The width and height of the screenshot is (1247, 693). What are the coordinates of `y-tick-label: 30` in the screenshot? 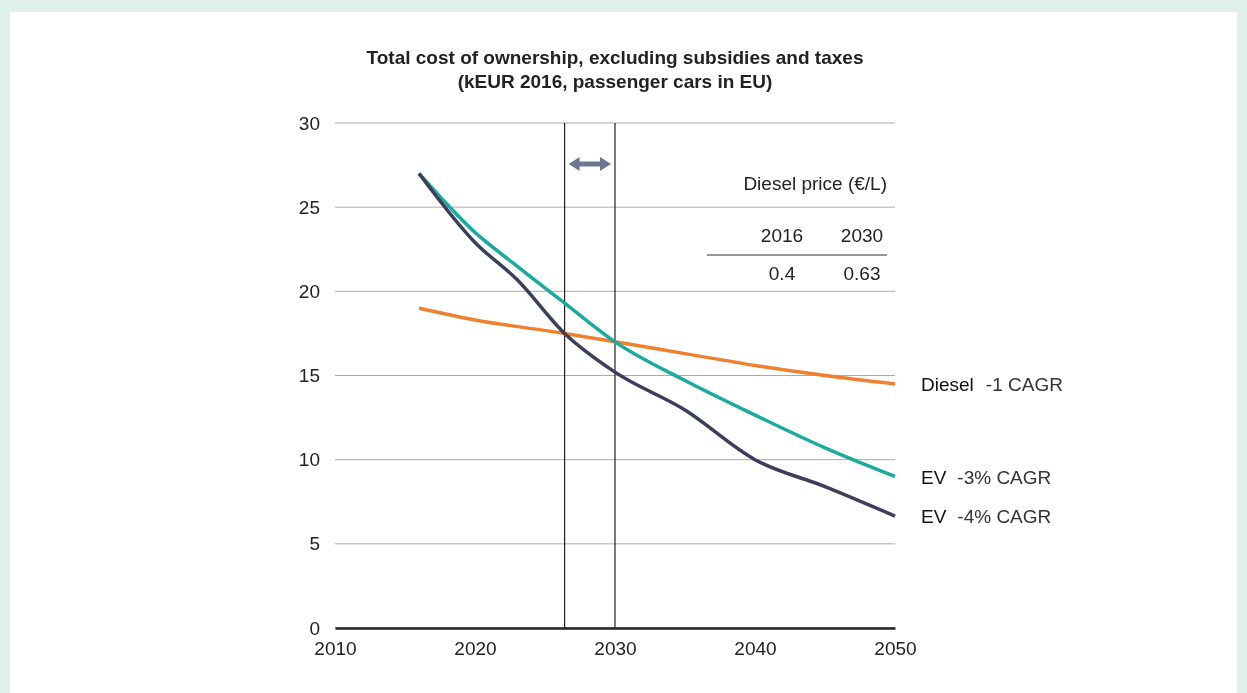 It's located at (309, 123).